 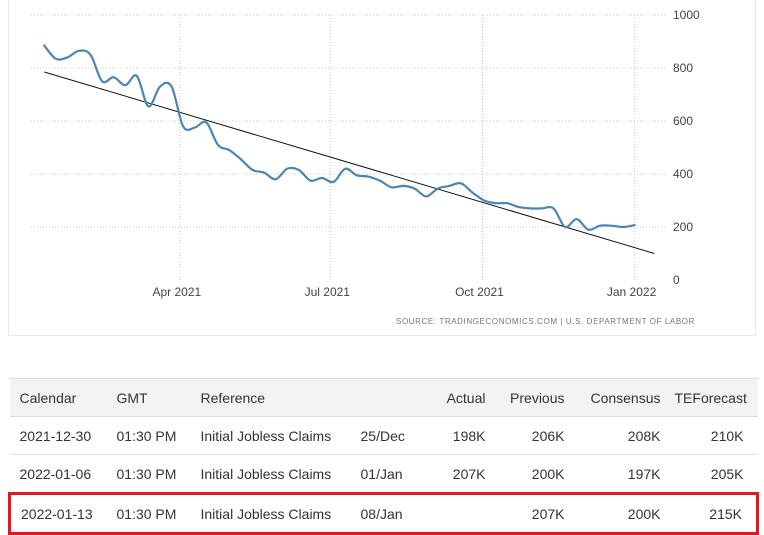 What do you see at coordinates (58, 398) in the screenshot?
I see `header-calendar: Calendar` at bounding box center [58, 398].